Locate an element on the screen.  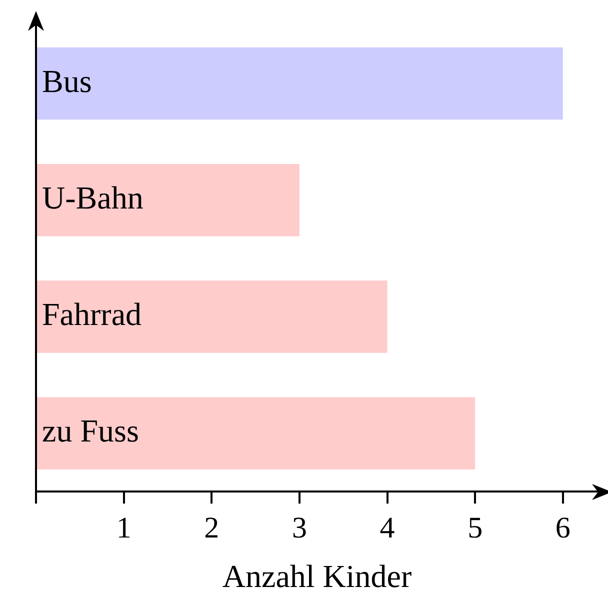
x-tick-label: 5 is located at coordinates (475, 527).